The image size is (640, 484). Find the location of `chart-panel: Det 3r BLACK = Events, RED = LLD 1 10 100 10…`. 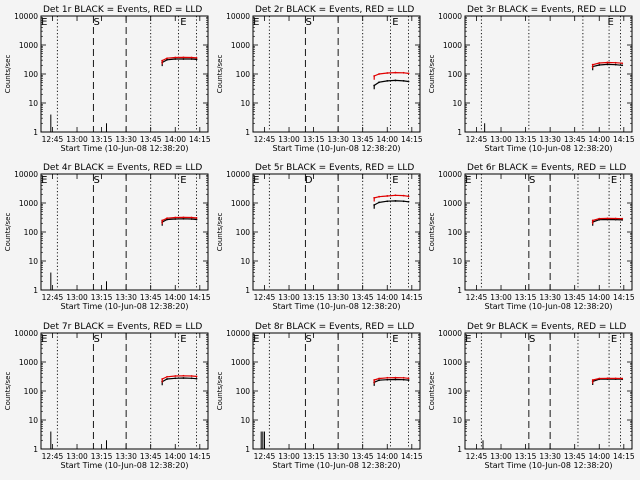

chart-panel: Det 3r BLACK = Events, RED = LLD 1 10 100 10… is located at coordinates (531, 79).